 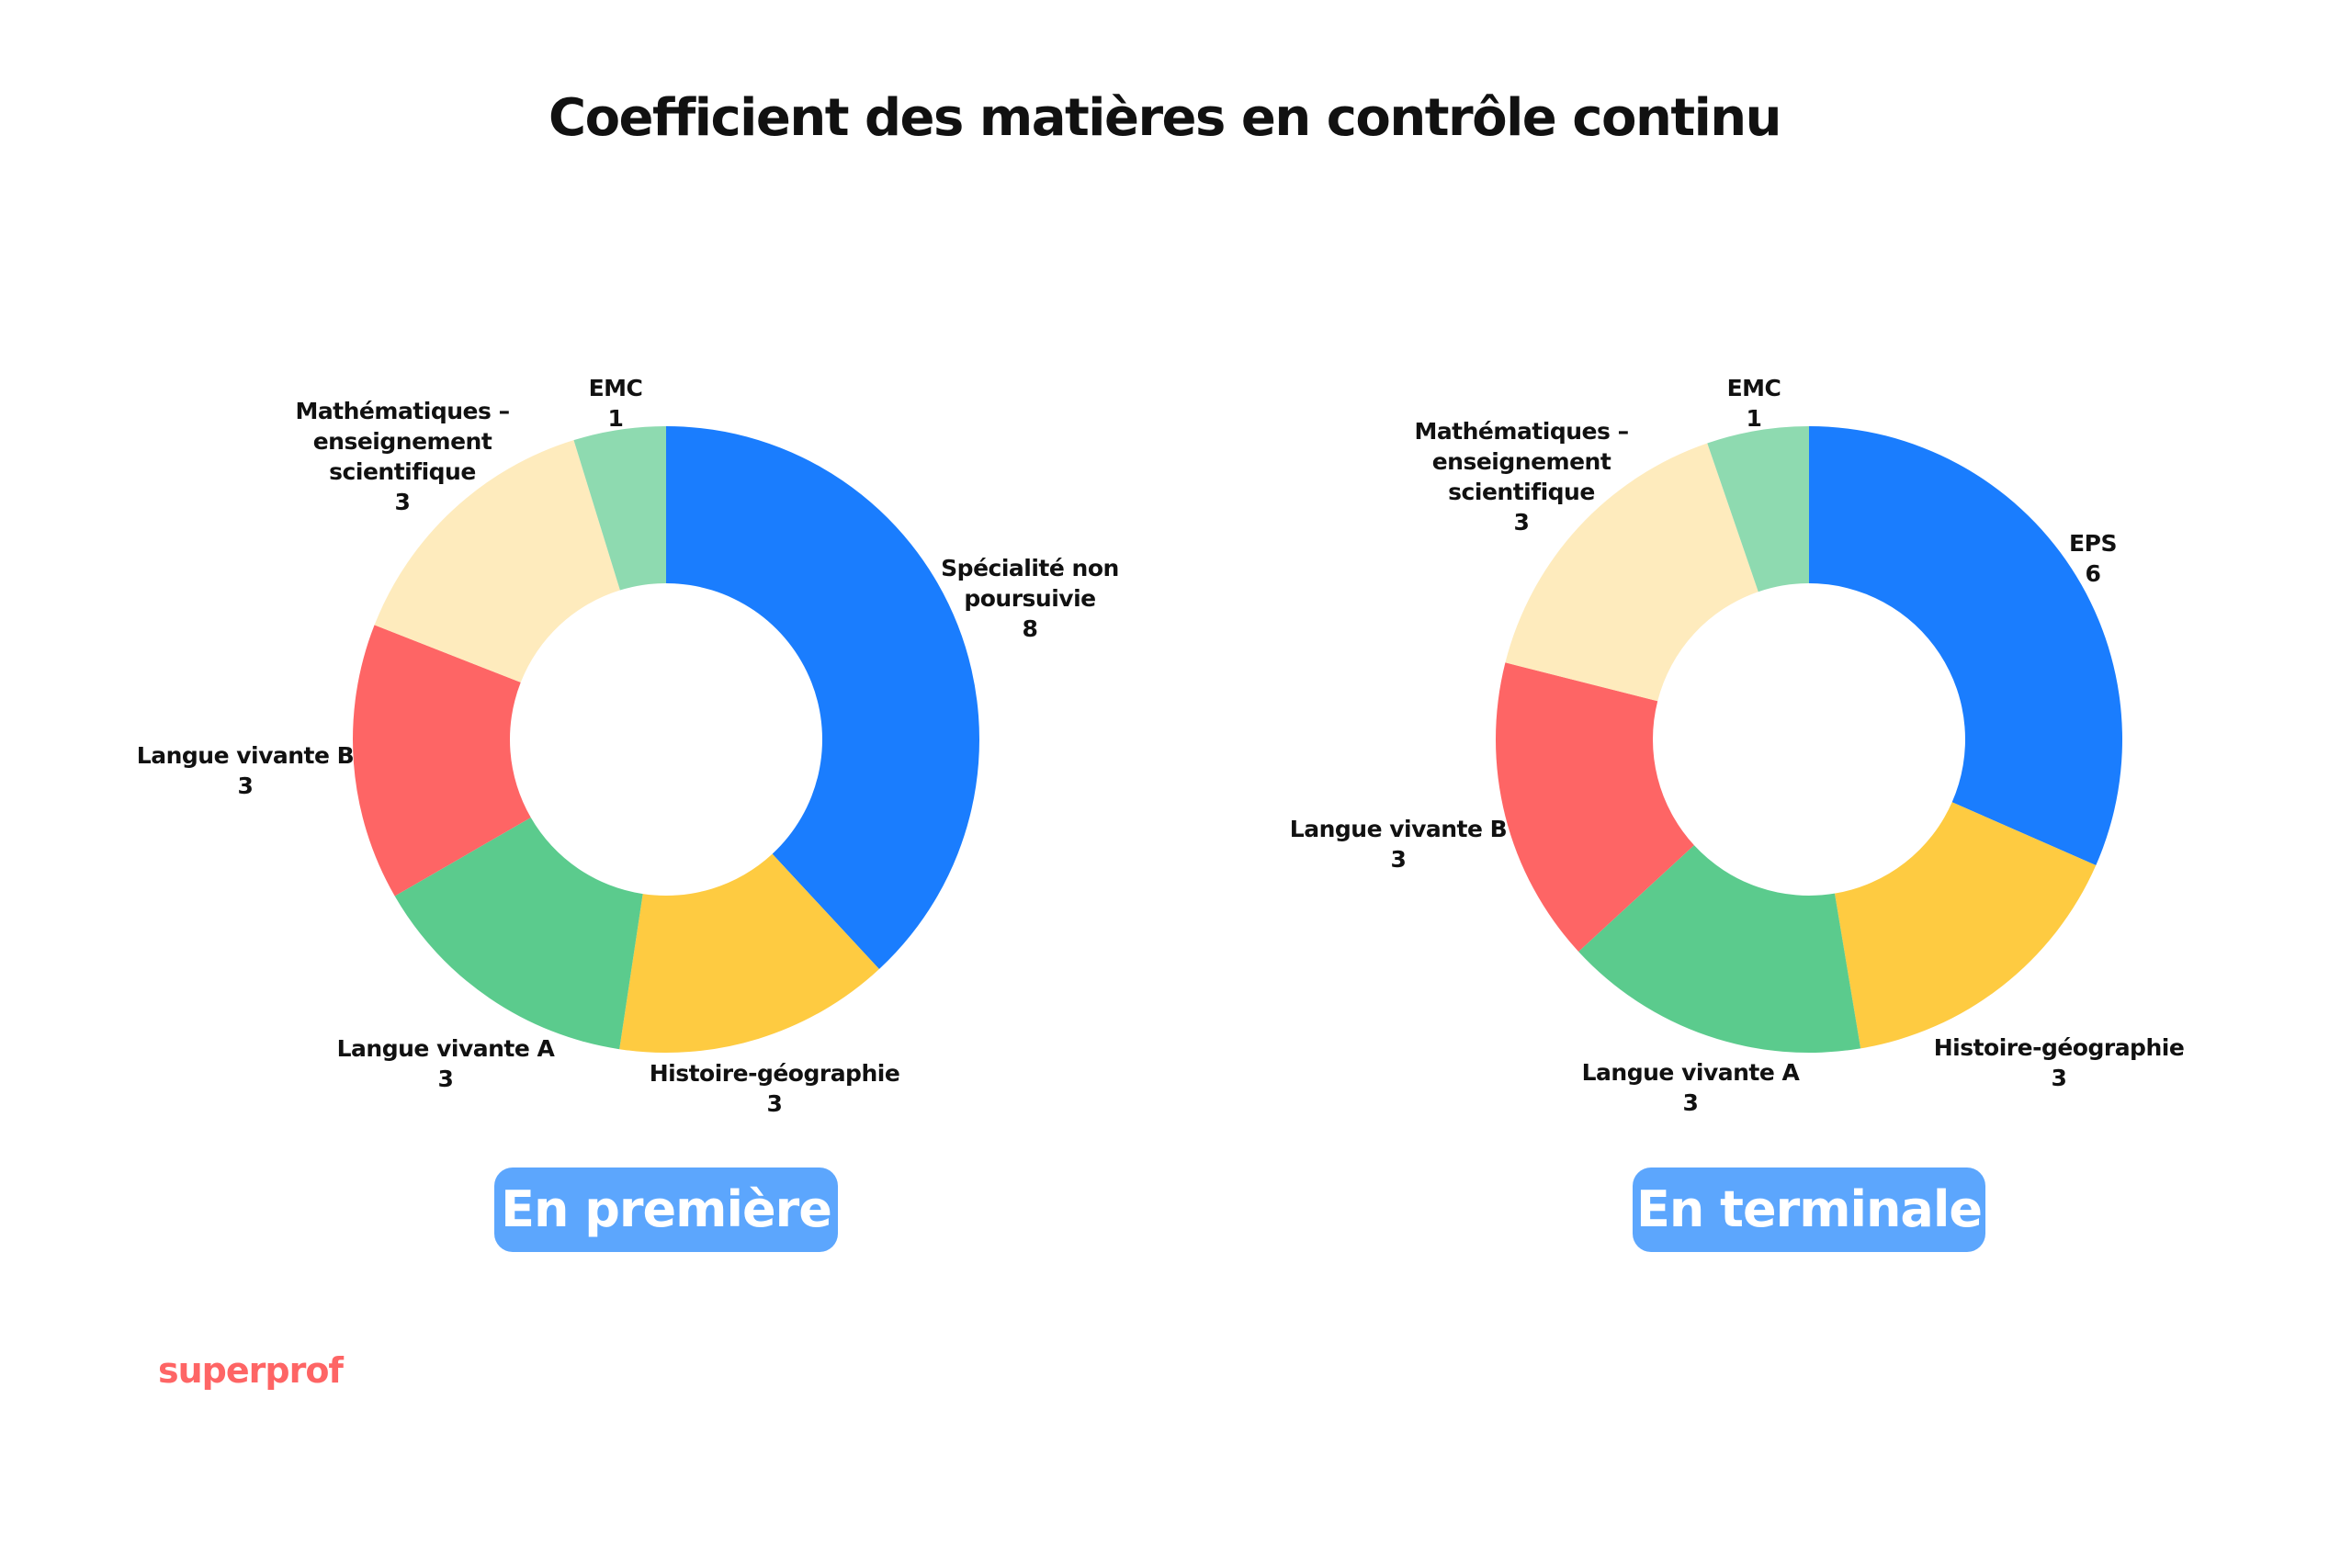 What do you see at coordinates (1030, 568) in the screenshot?
I see `label-name: Spécialité non` at bounding box center [1030, 568].